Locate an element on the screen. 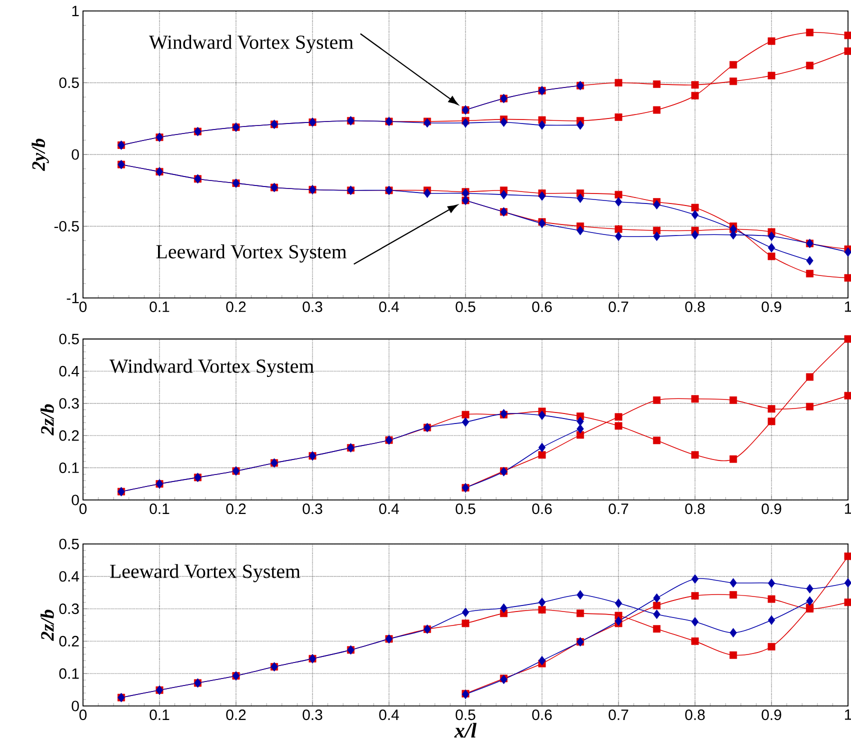 The height and width of the screenshot is (750, 851). x-axis-title: x/l is located at coordinates (465, 730).